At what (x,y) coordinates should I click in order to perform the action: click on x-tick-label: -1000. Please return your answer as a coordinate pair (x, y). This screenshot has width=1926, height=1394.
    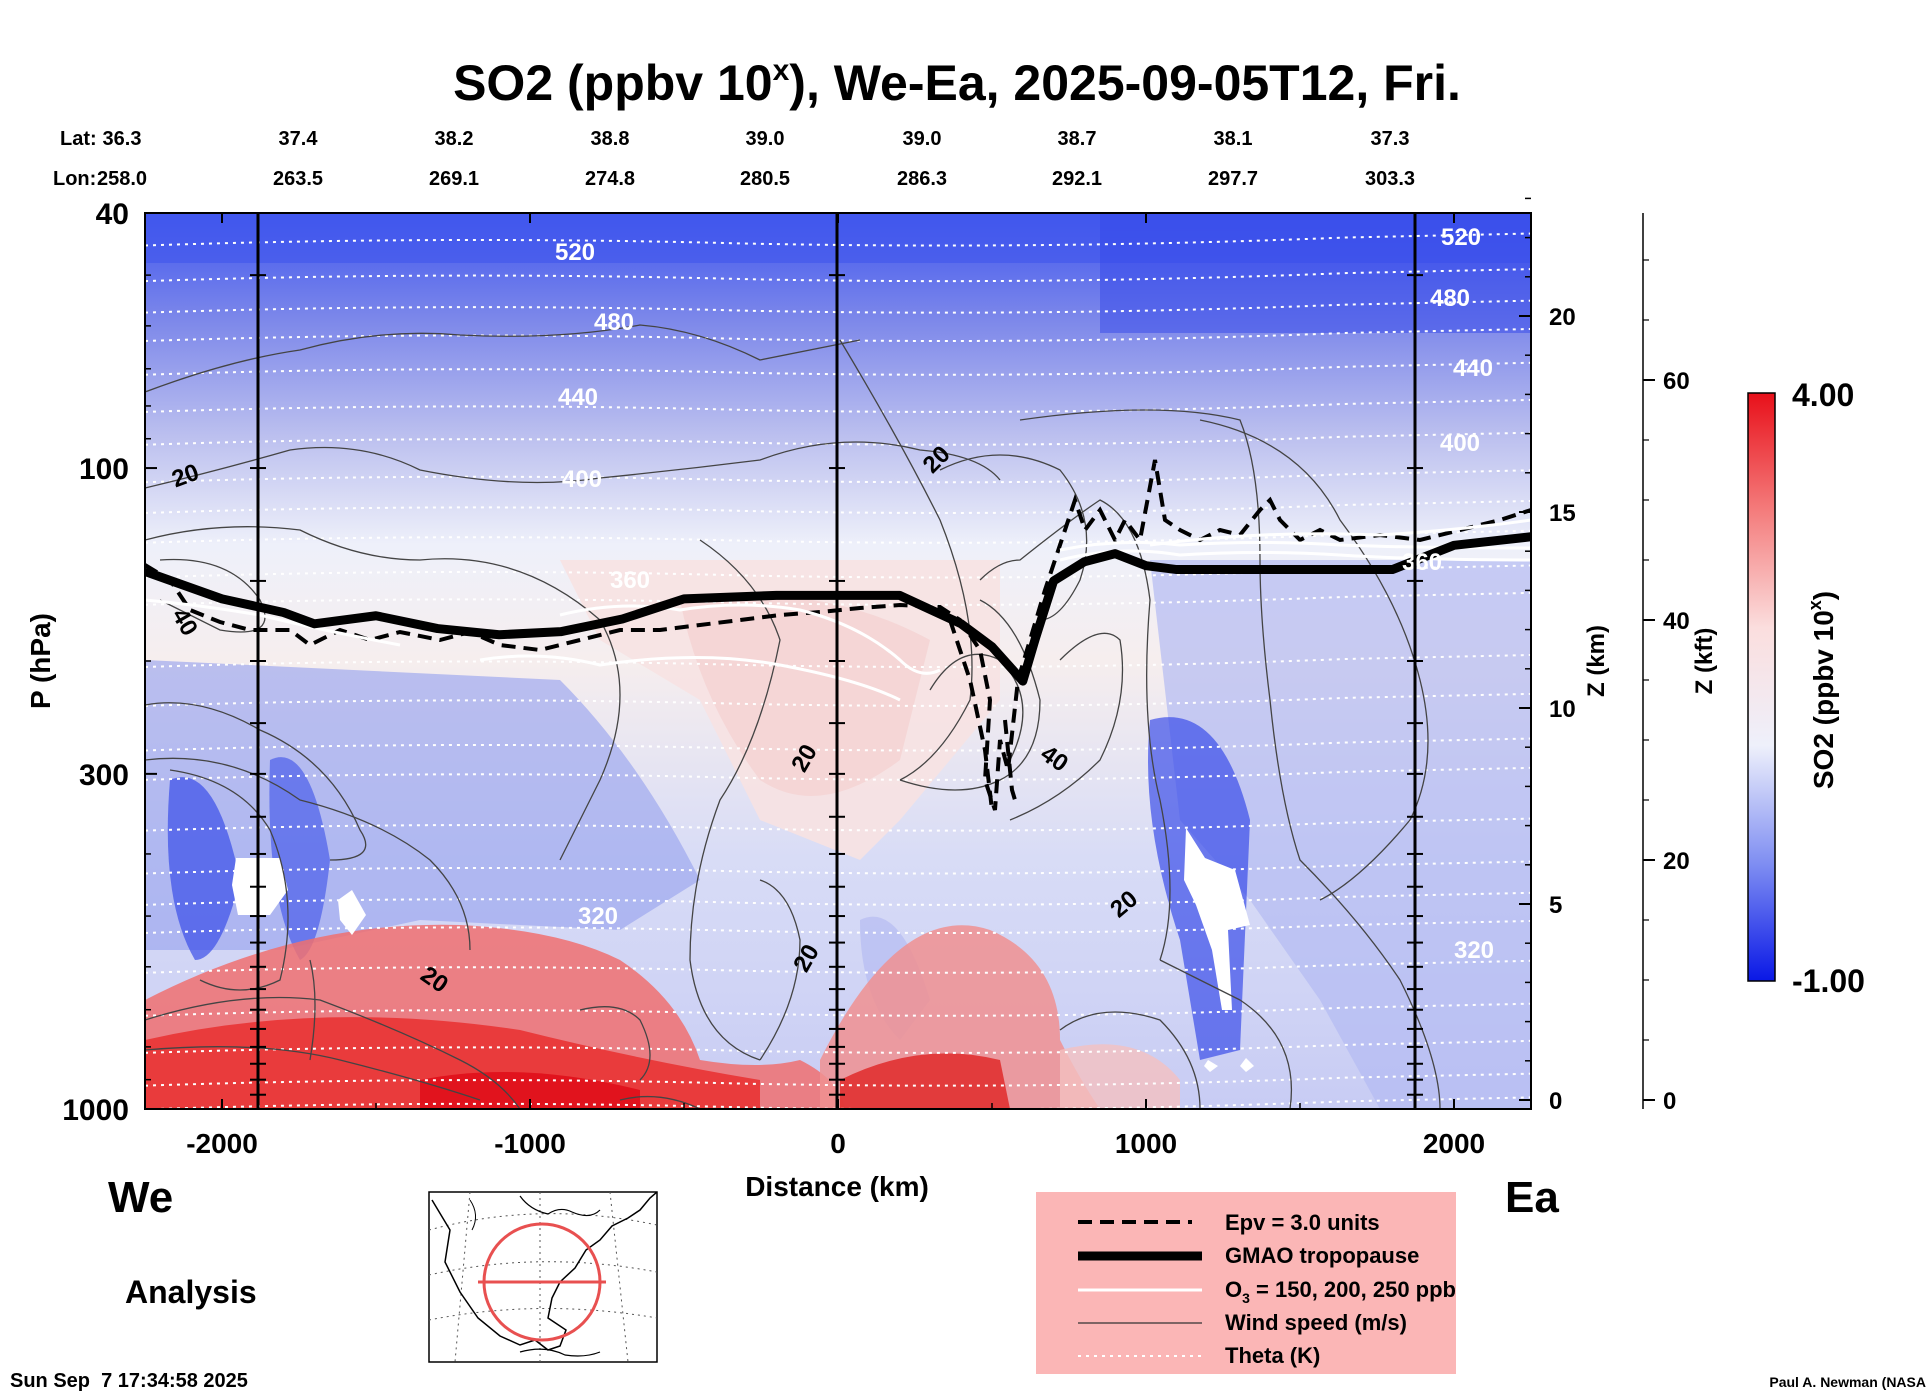
    Looking at the image, I should click on (530, 1143).